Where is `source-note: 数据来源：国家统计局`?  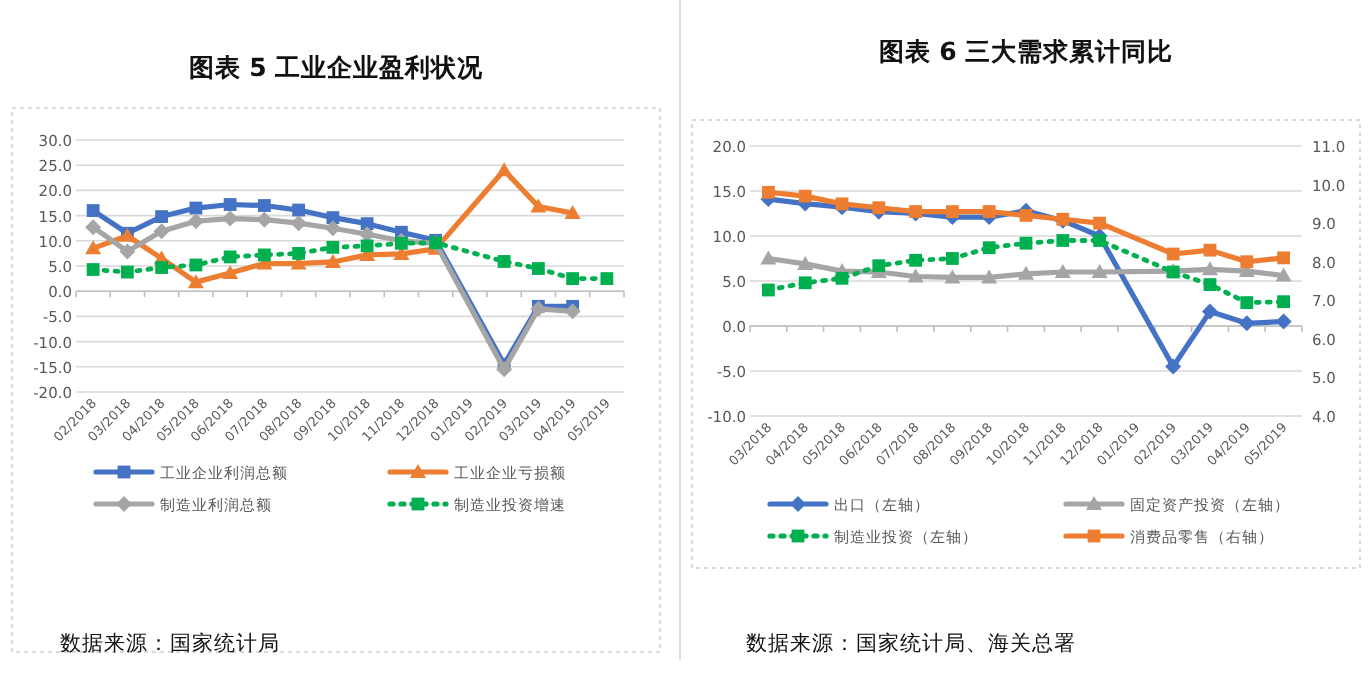
source-note: 数据来源：国家统计局 is located at coordinates (170, 643).